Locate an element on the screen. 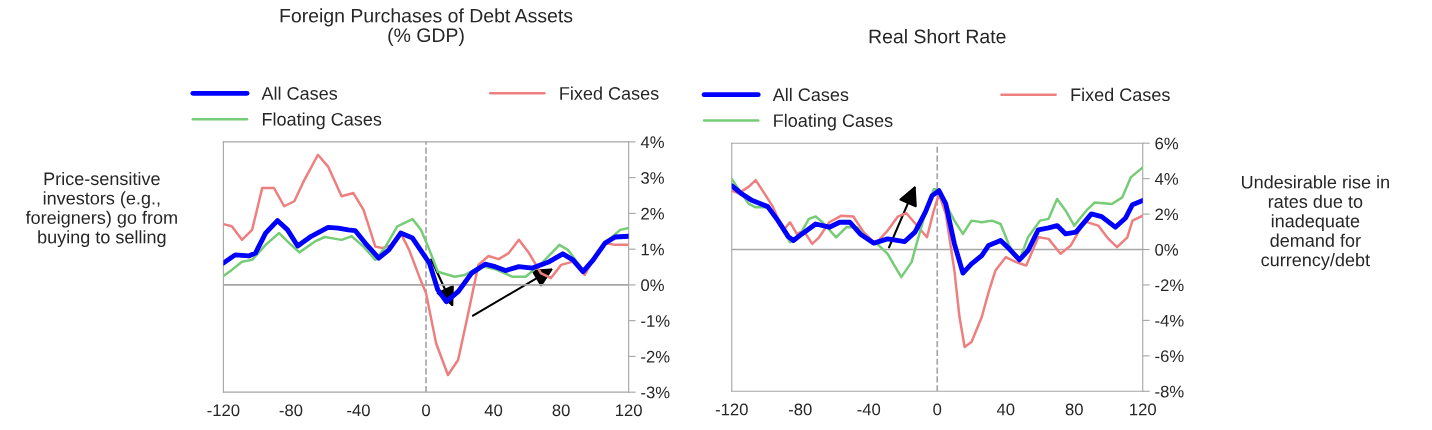 The width and height of the screenshot is (1432, 430). y-tick-label: 1% is located at coordinates (652, 249).